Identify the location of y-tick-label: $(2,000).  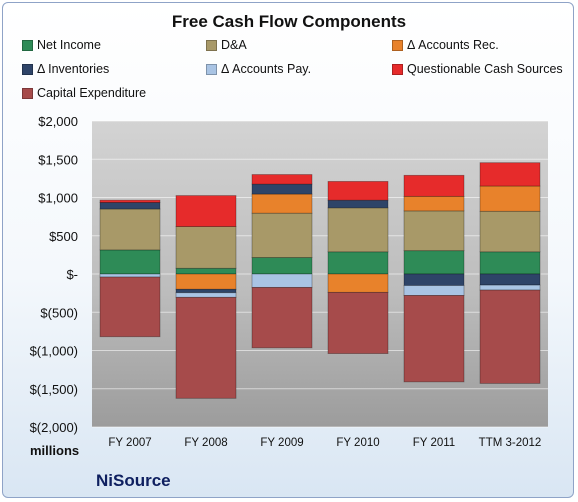
(54, 427).